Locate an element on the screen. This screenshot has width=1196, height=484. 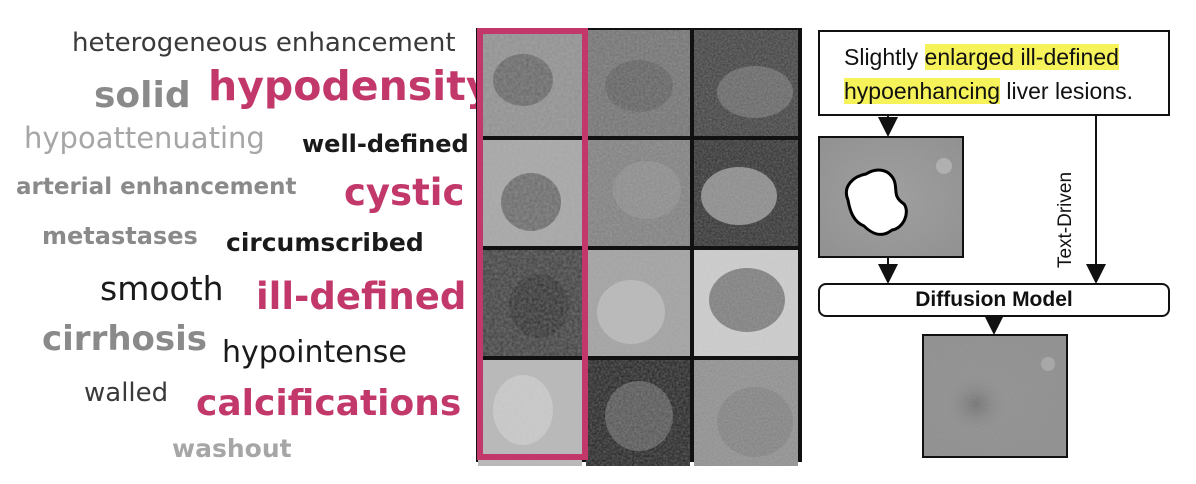
ct-tile-r4-c1 is located at coordinates (530, 413).